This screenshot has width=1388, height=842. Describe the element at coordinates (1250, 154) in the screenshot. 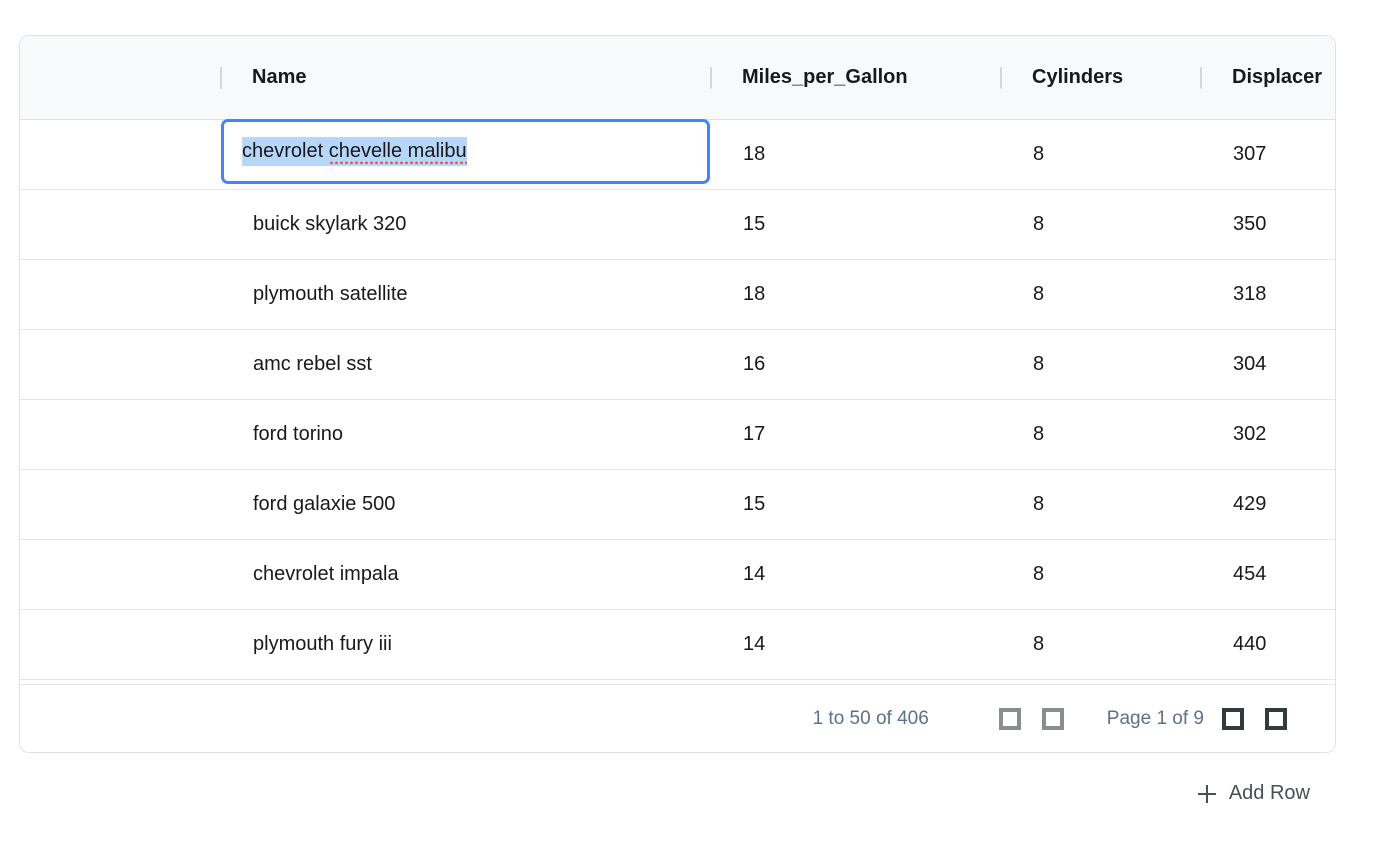

I see `cell-displacement: 307` at that location.